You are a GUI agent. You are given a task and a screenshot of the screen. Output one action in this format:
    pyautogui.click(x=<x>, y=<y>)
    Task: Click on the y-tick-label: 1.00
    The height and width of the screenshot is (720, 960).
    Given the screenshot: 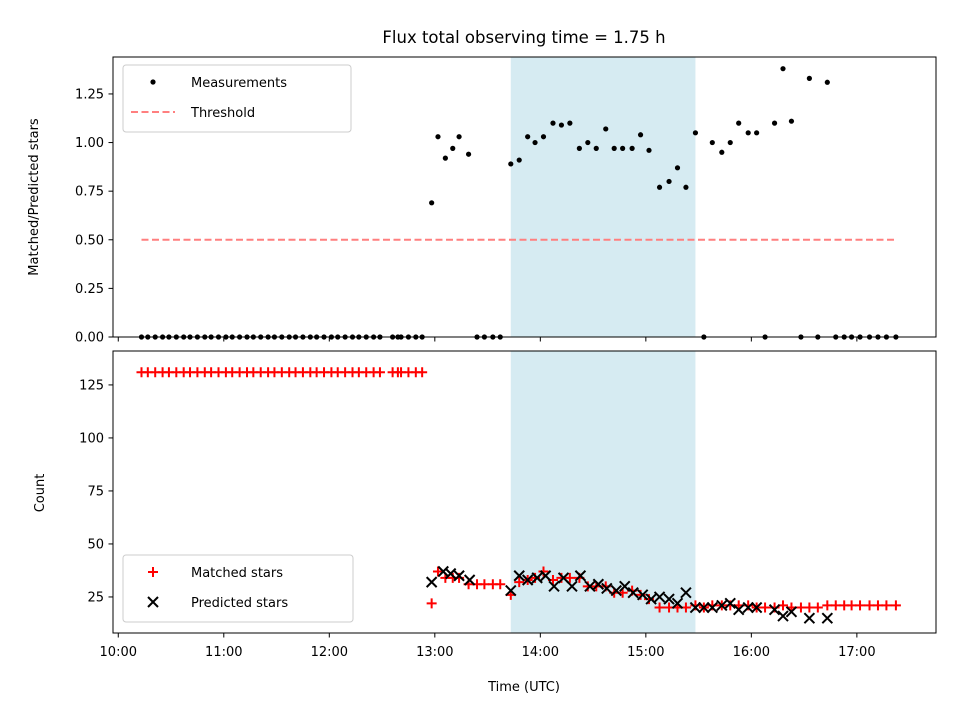 What is the action you would take?
    pyautogui.click(x=89, y=143)
    